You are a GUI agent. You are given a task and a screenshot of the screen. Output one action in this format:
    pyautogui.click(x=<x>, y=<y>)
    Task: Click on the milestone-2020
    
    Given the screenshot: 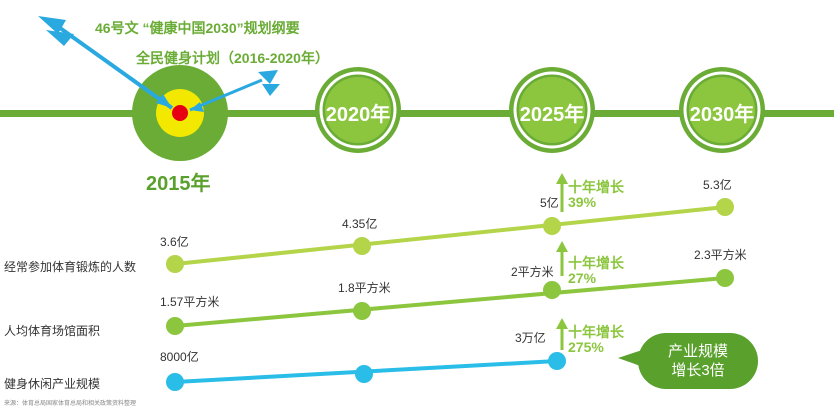 What is the action you would take?
    pyautogui.click(x=358, y=110)
    